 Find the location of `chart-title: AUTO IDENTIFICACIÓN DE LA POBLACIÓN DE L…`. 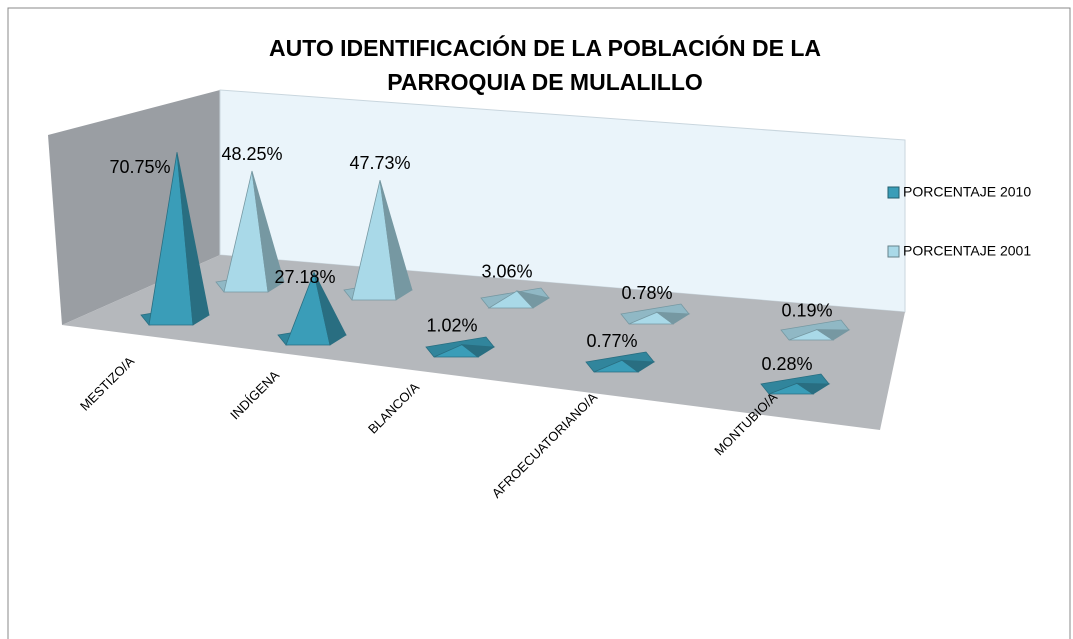

chart-title: AUTO IDENTIFICACIÓN DE LA POBLACIÓN DE L… is located at coordinates (545, 47).